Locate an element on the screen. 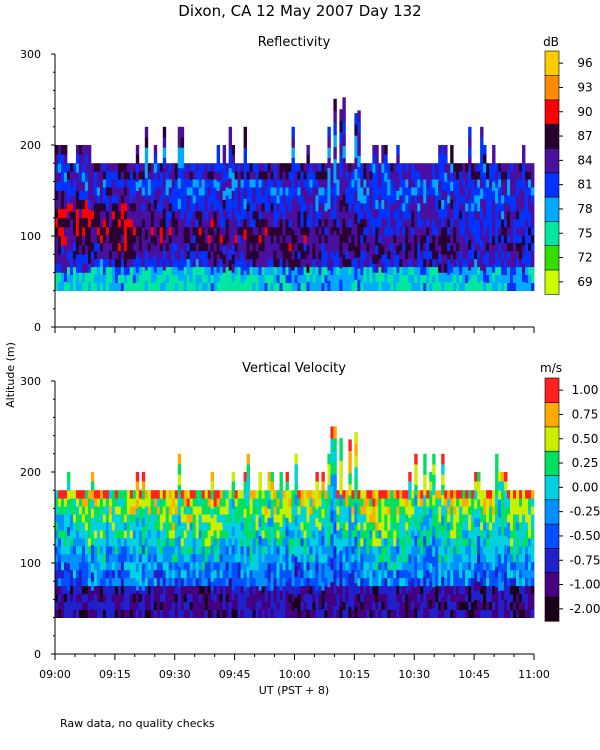 The height and width of the screenshot is (750, 600). colorbar-label: 84 is located at coordinates (584, 160).